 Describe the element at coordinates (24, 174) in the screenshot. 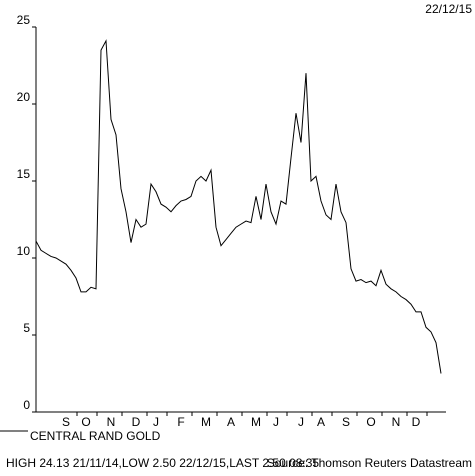

I see `y-tick-label: 15` at that location.